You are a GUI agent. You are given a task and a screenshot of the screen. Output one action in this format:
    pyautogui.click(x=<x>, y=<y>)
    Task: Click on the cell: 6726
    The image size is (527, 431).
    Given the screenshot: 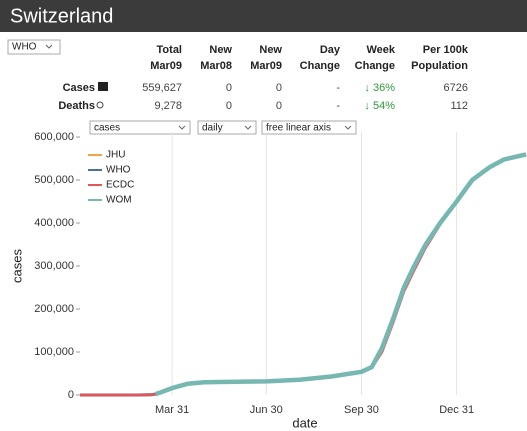 What is the action you would take?
    pyautogui.click(x=456, y=88)
    